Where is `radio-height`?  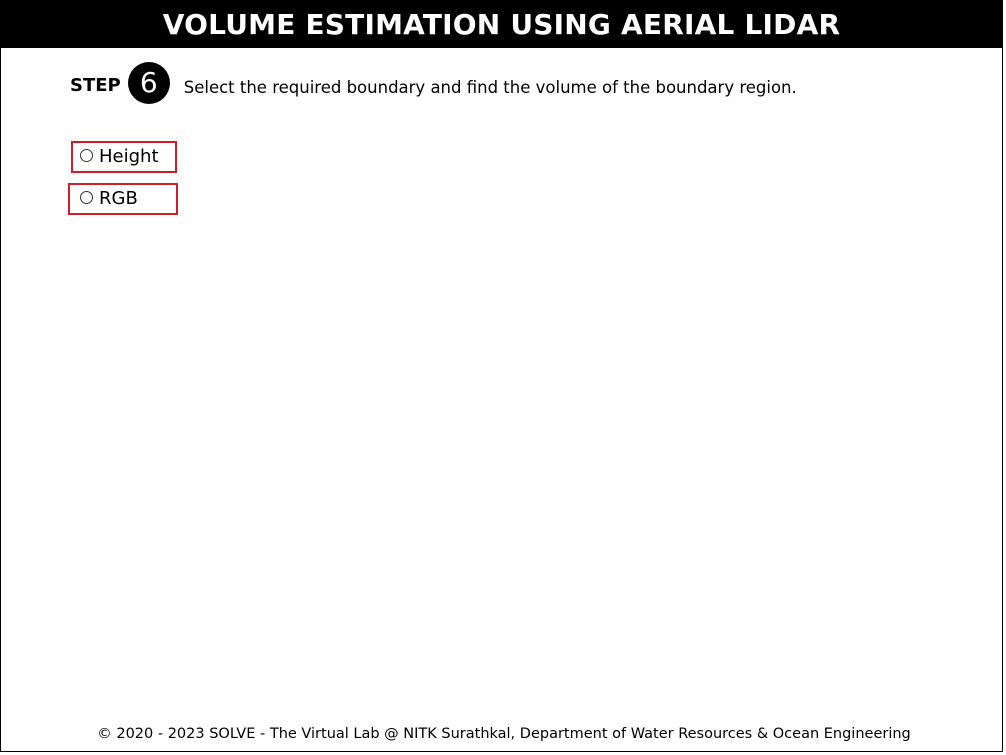 radio-height is located at coordinates (86, 155).